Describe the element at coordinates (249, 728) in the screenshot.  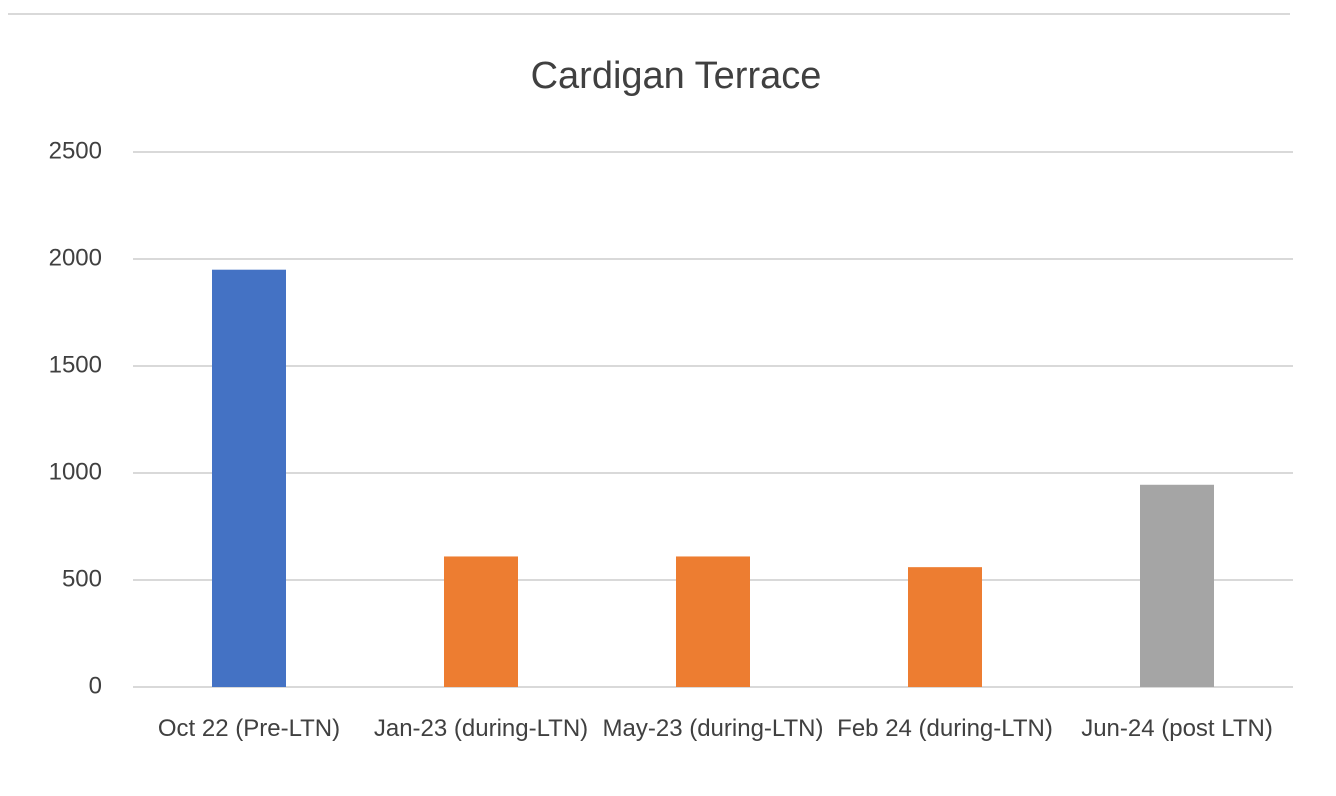
I see `x-tick-label: Oct 22 (Pre-LTN)` at that location.